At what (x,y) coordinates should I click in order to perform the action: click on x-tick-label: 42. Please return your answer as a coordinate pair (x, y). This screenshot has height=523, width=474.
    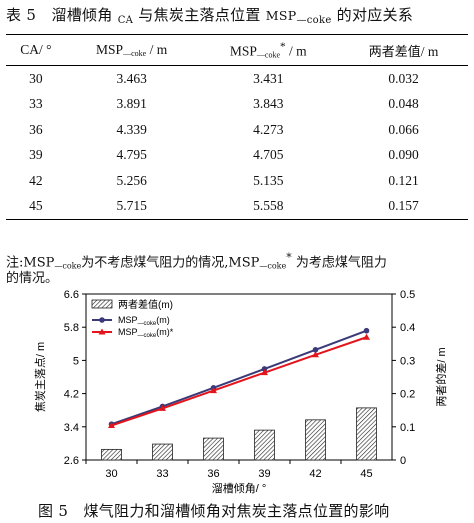
    Looking at the image, I should click on (315, 474).